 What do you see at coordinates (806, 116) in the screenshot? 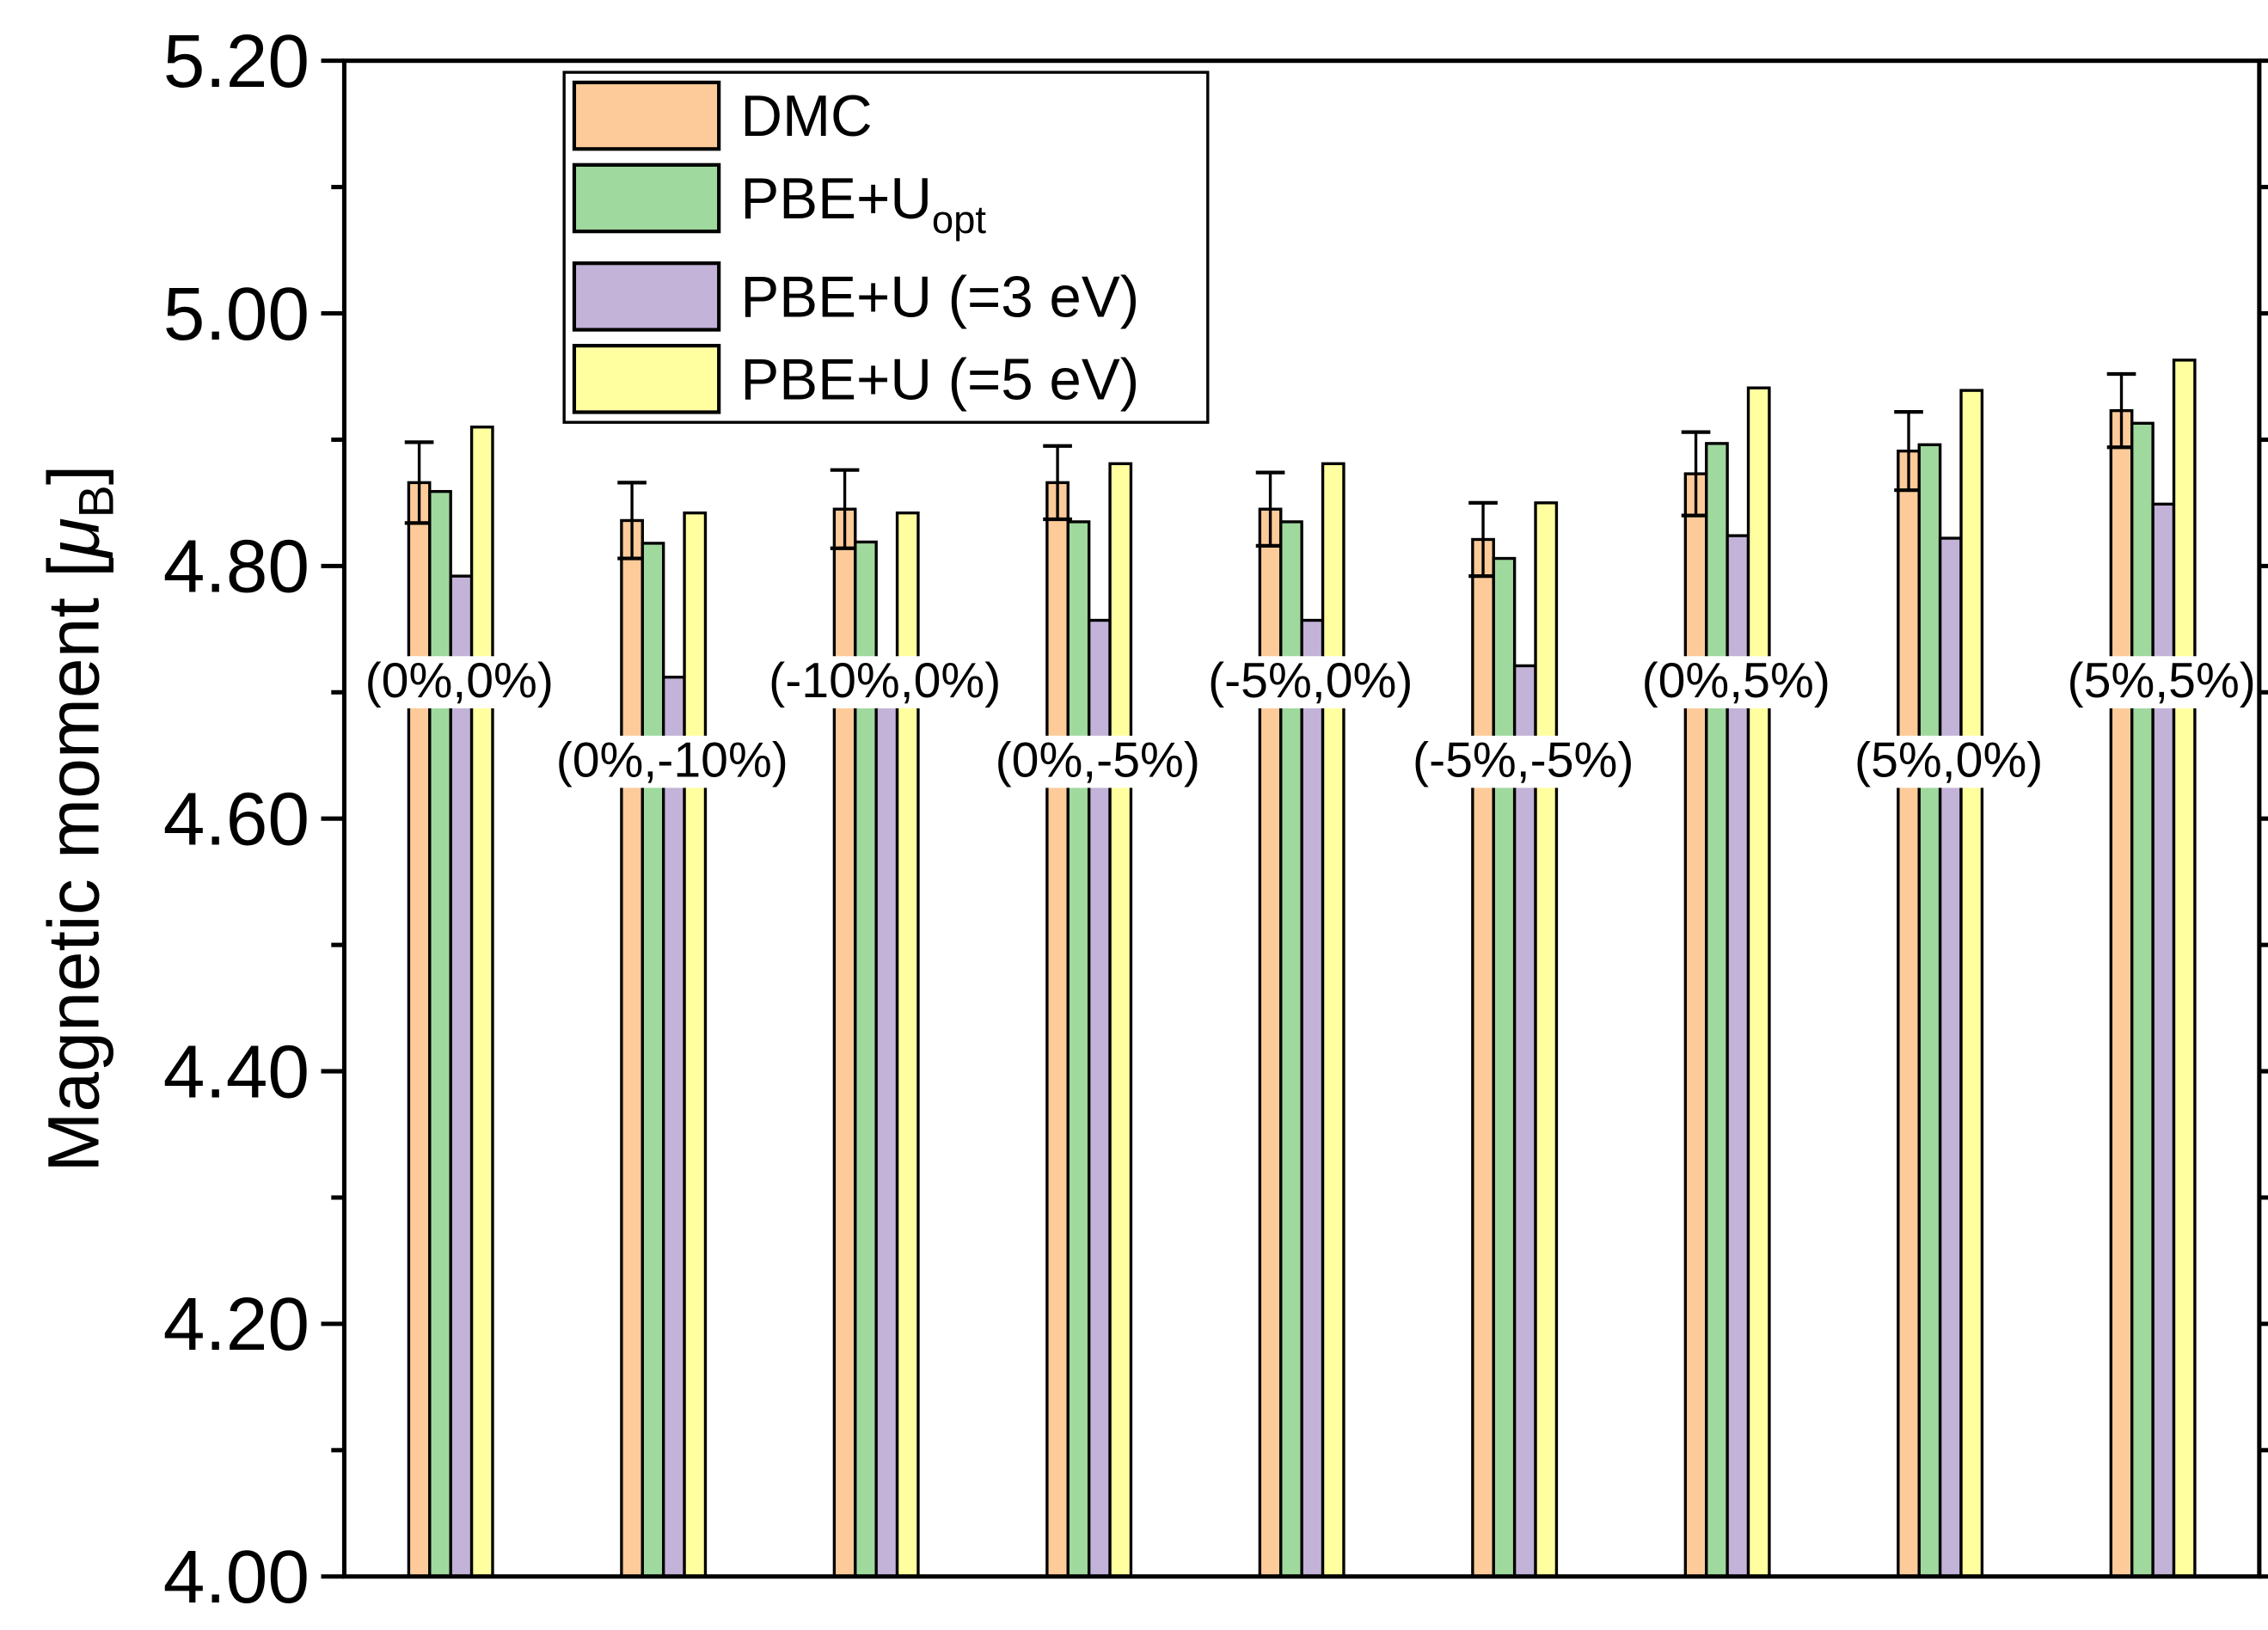
I see `legend-label-0: DMC` at bounding box center [806, 116].